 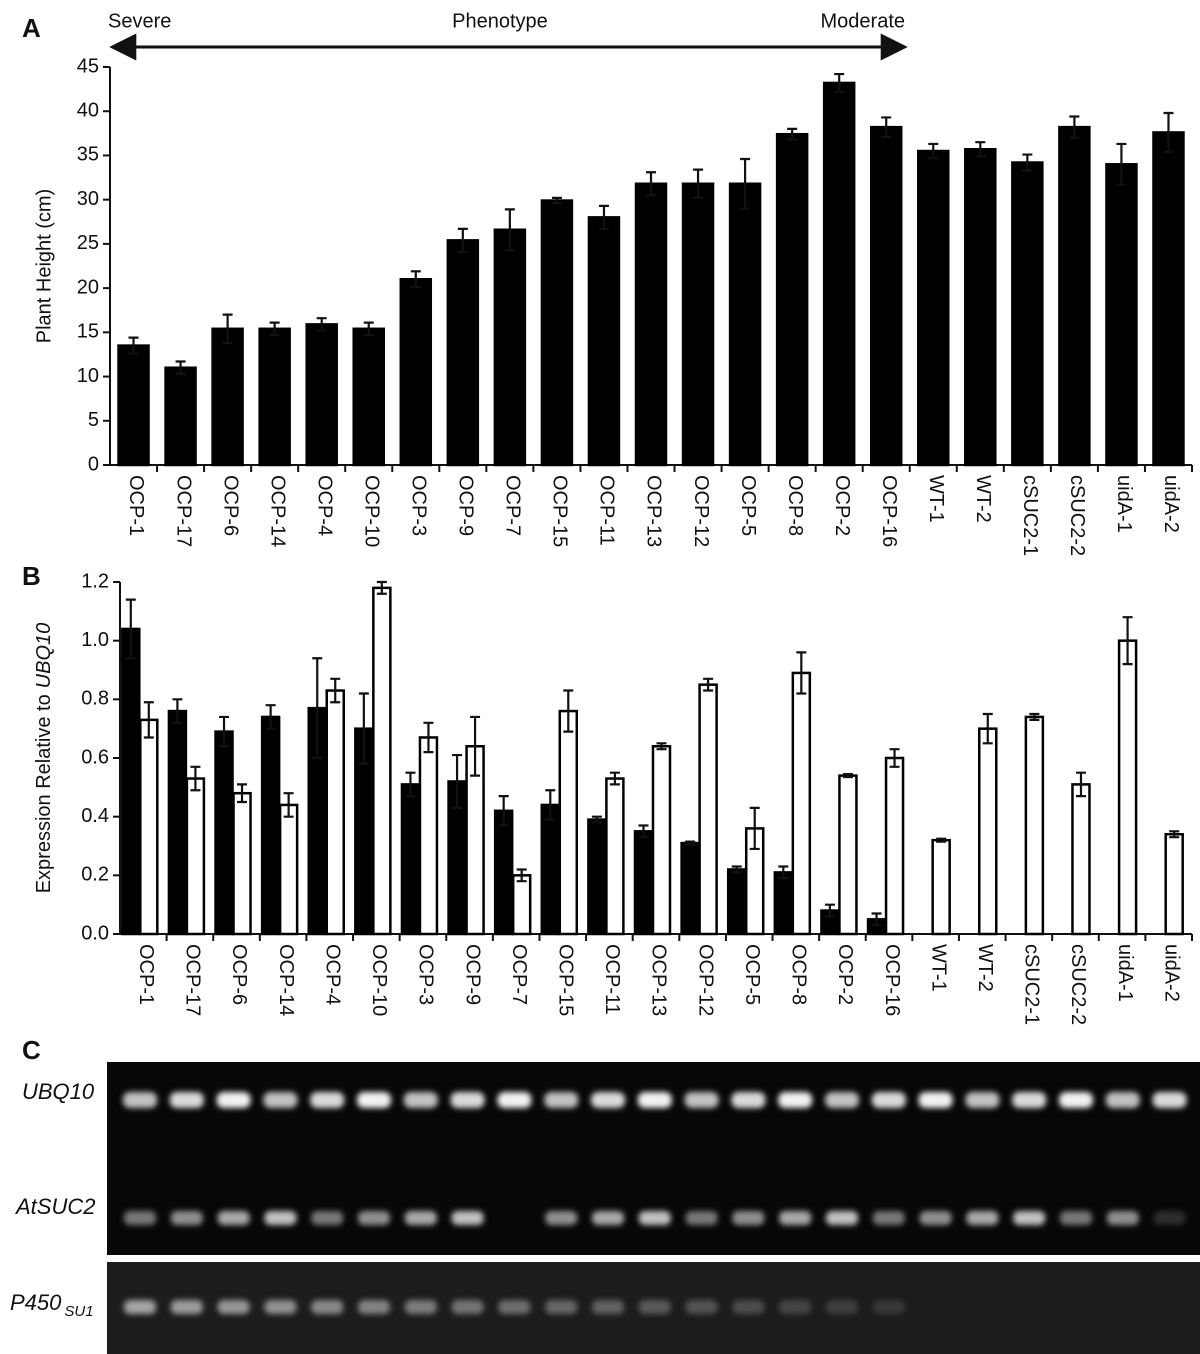 What do you see at coordinates (612, 979) in the screenshot?
I see `x-tick-label: OCP-11` at bounding box center [612, 979].